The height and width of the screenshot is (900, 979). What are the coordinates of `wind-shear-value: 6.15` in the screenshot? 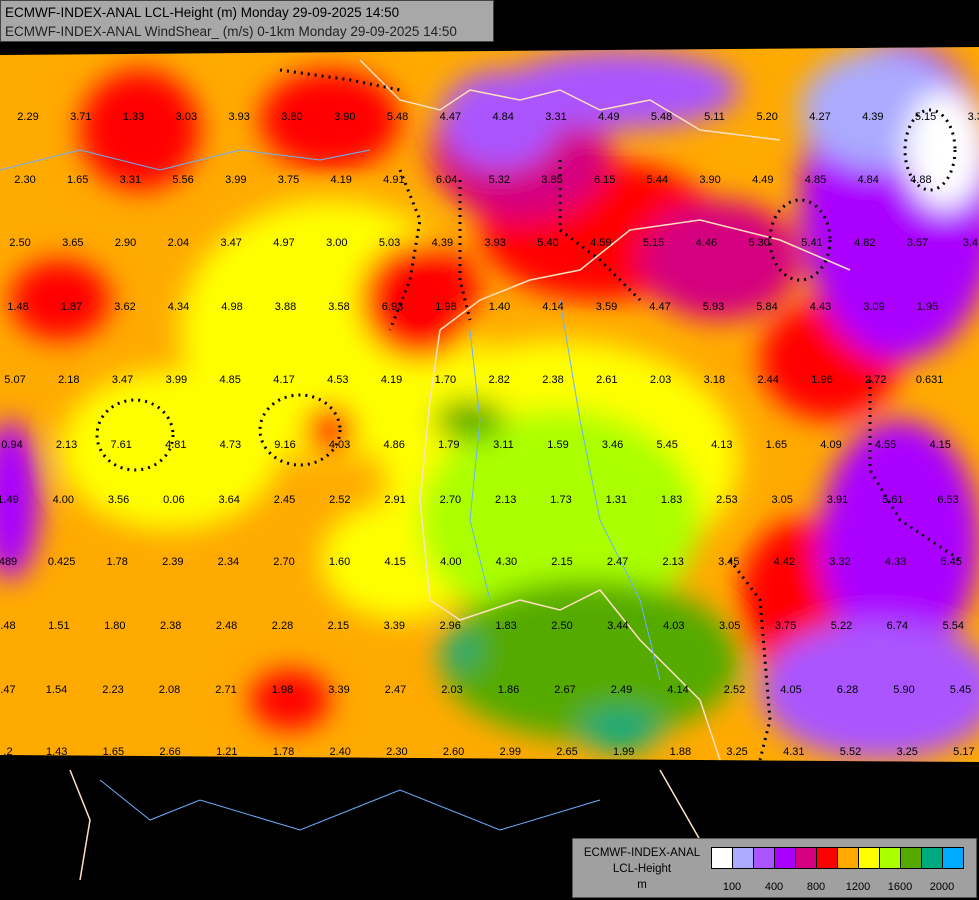 It's located at (604, 180).